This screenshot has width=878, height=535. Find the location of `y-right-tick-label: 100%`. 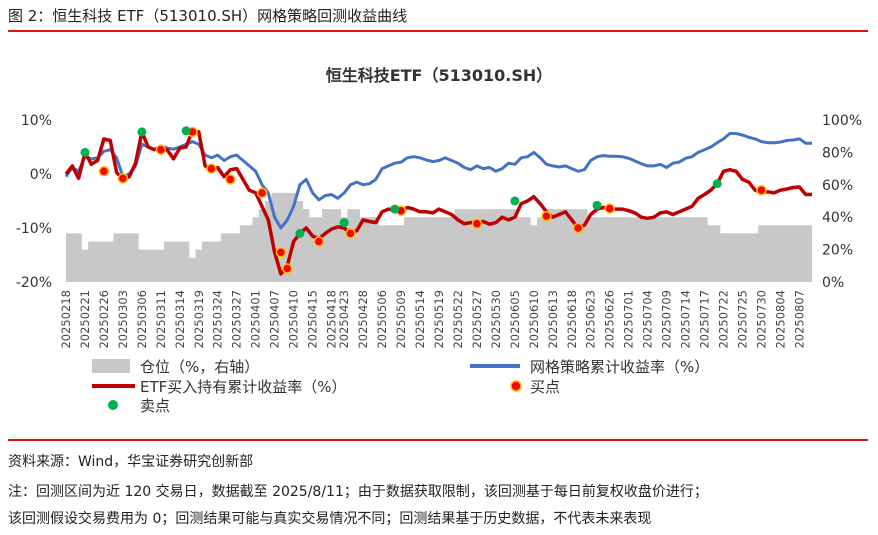

y-right-tick-label: 100% is located at coordinates (842, 121).